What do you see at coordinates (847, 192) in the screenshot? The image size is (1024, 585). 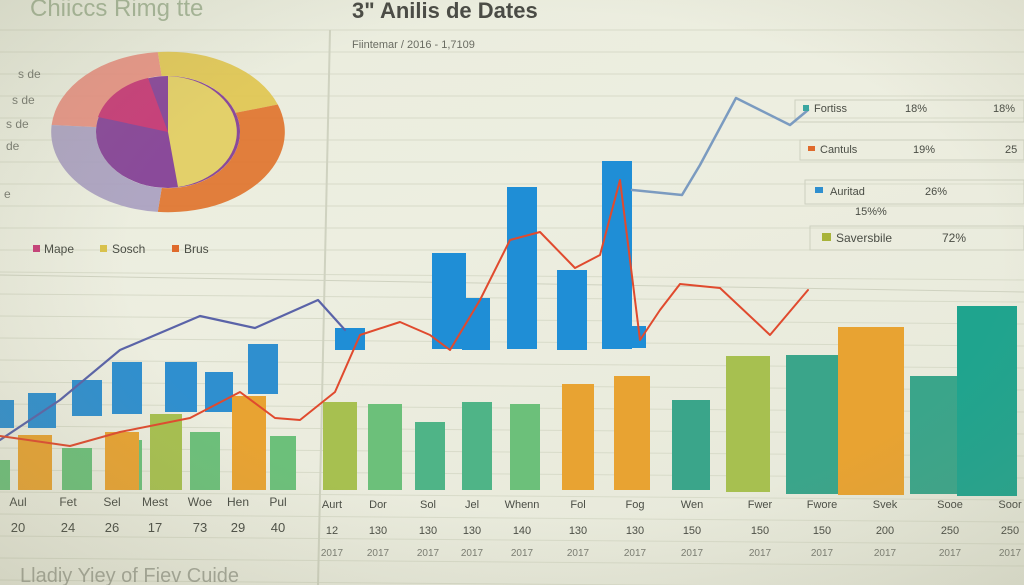 I see `table-label-auritad: Auritad` at bounding box center [847, 192].